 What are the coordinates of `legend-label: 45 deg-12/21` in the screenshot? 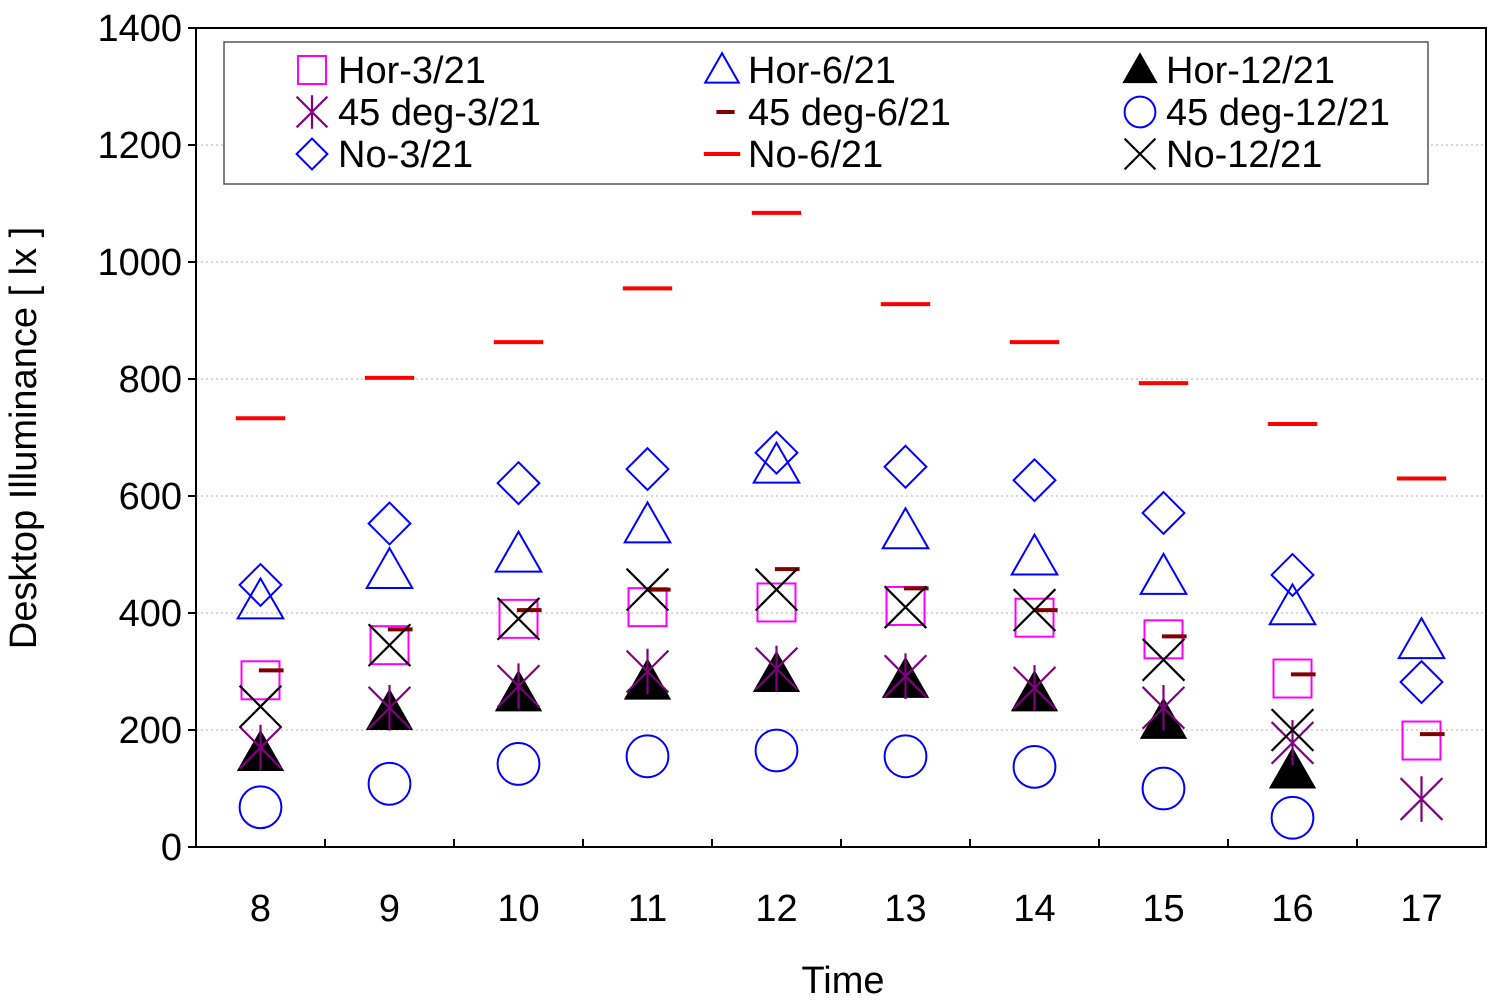 It's located at (1278, 113).